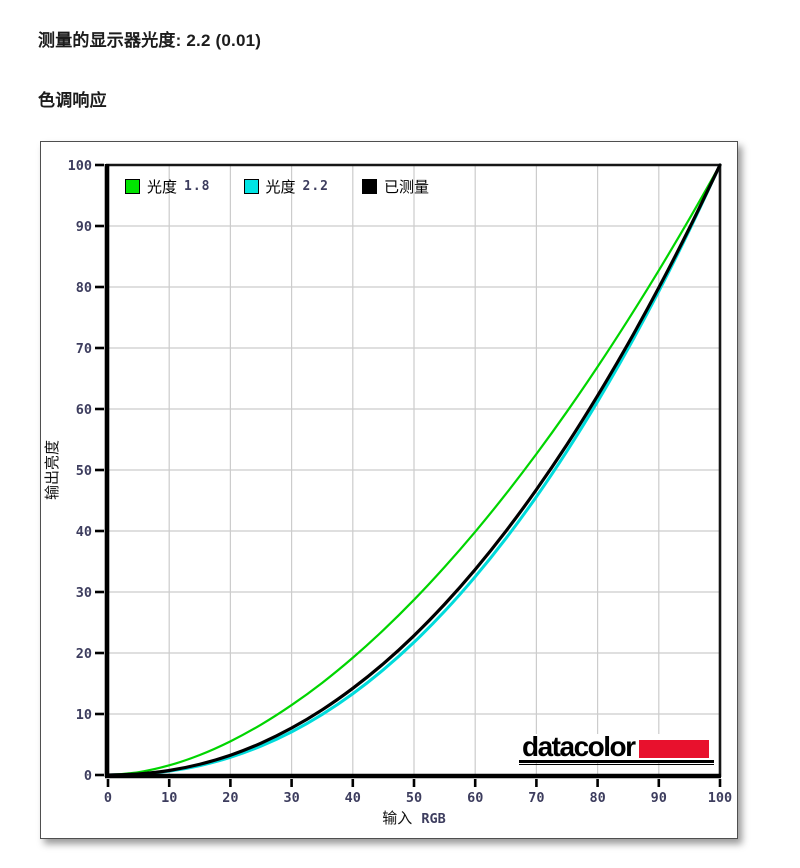 This screenshot has width=800, height=868. Describe the element at coordinates (84, 227) in the screenshot. I see `y-axis-tick-label: 90` at that location.